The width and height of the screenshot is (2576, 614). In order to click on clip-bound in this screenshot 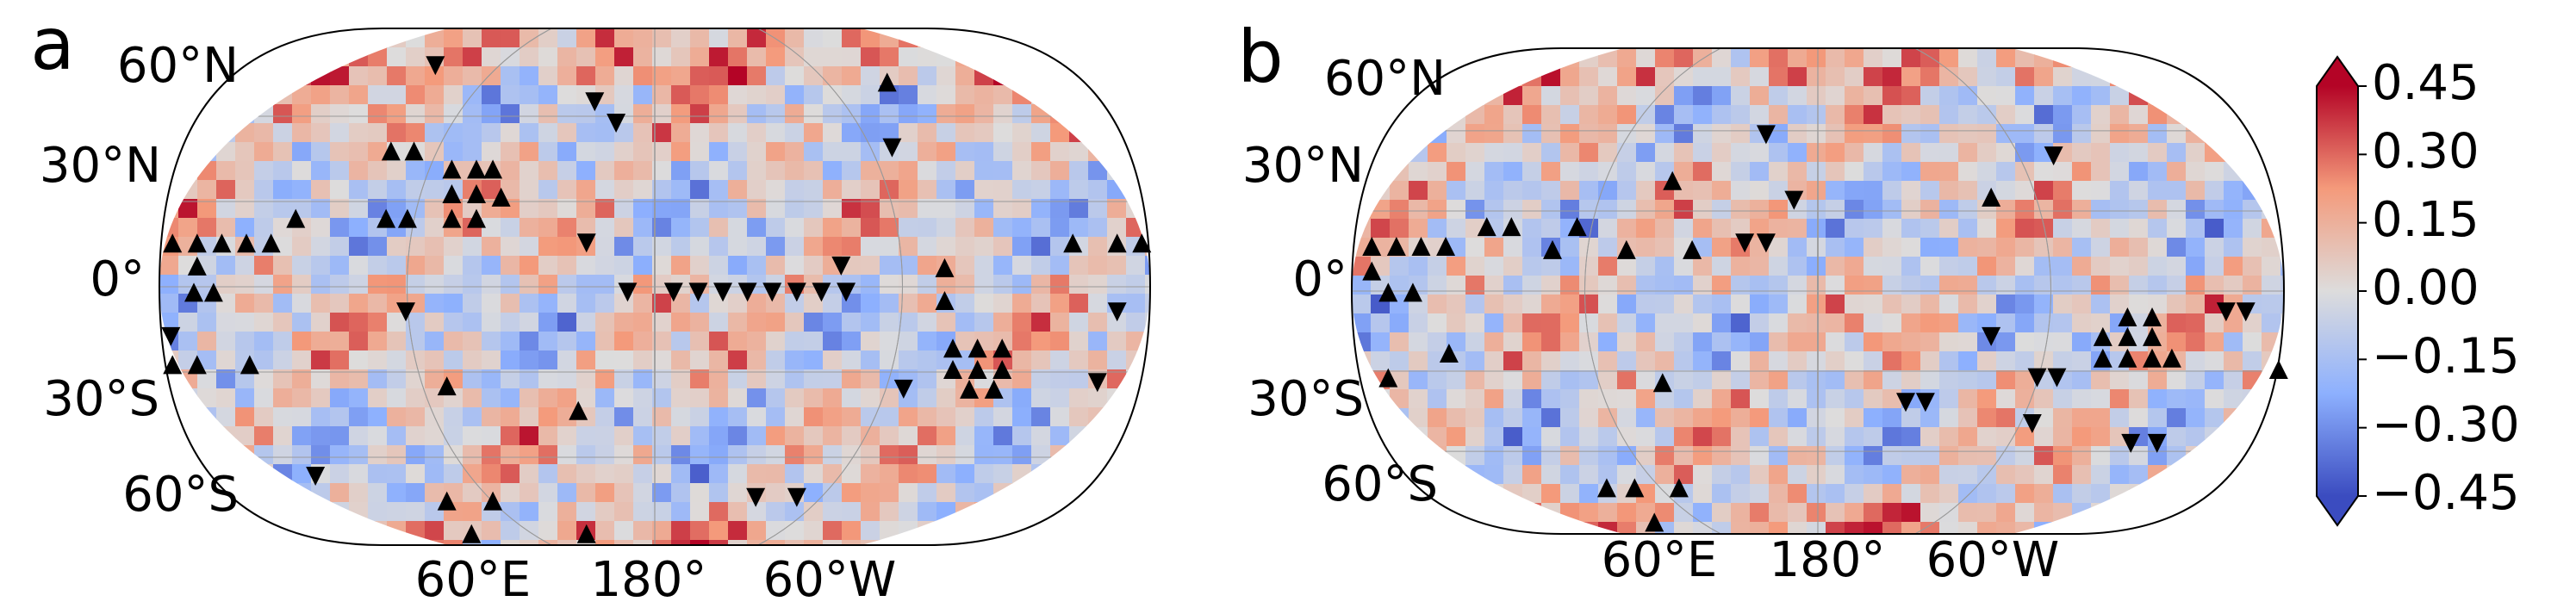, I will do `click(1818, 574)`.